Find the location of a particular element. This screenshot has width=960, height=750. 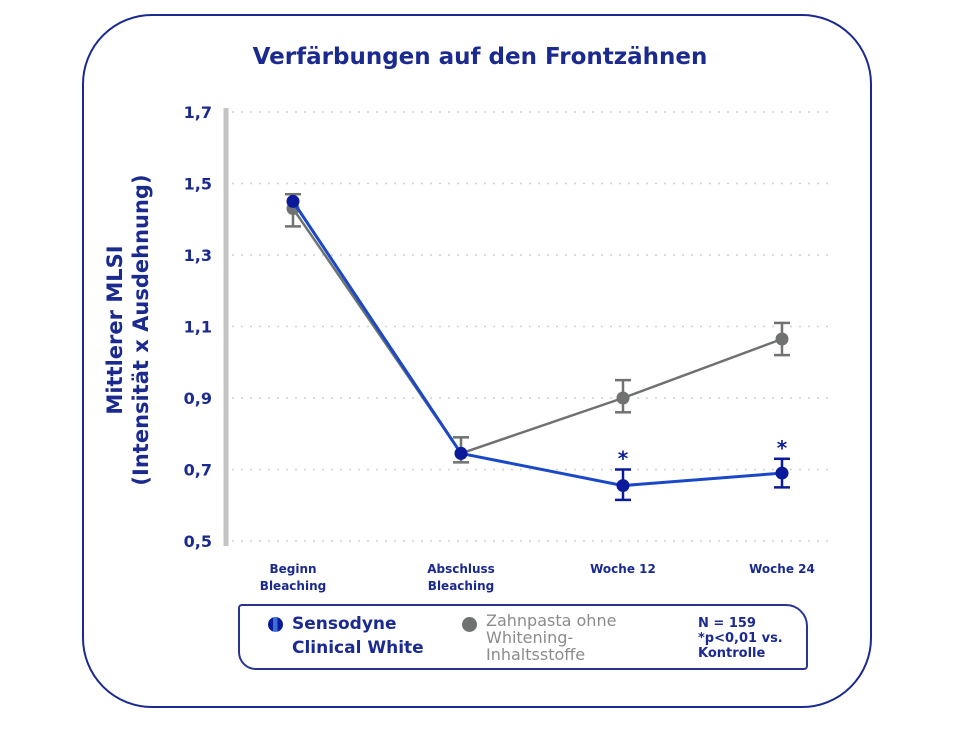

legend-label-sensodyne-2: Clinical White is located at coordinates (358, 648).